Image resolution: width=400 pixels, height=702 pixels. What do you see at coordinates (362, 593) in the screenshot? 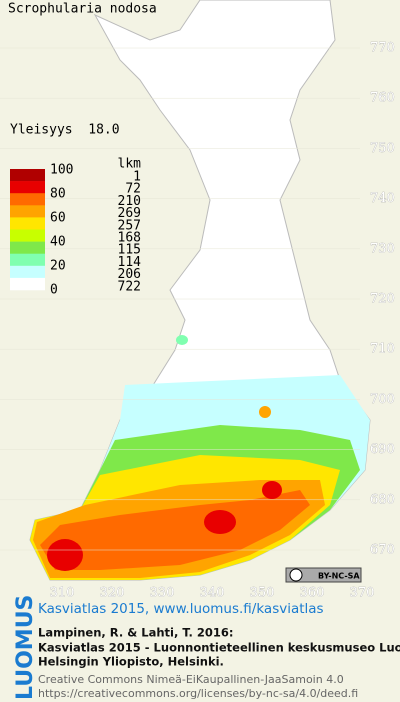
I see `x-label: 370` at bounding box center [362, 593].